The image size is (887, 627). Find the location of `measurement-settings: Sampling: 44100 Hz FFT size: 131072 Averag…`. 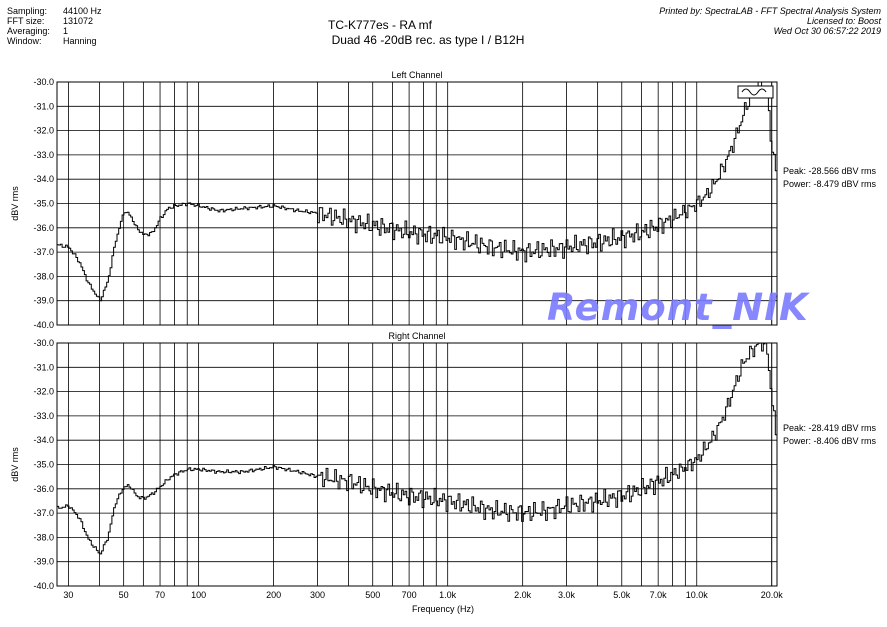

measurement-settings: Sampling: 44100 Hz FFT size: 131072 Averag… is located at coordinates (54, 26).